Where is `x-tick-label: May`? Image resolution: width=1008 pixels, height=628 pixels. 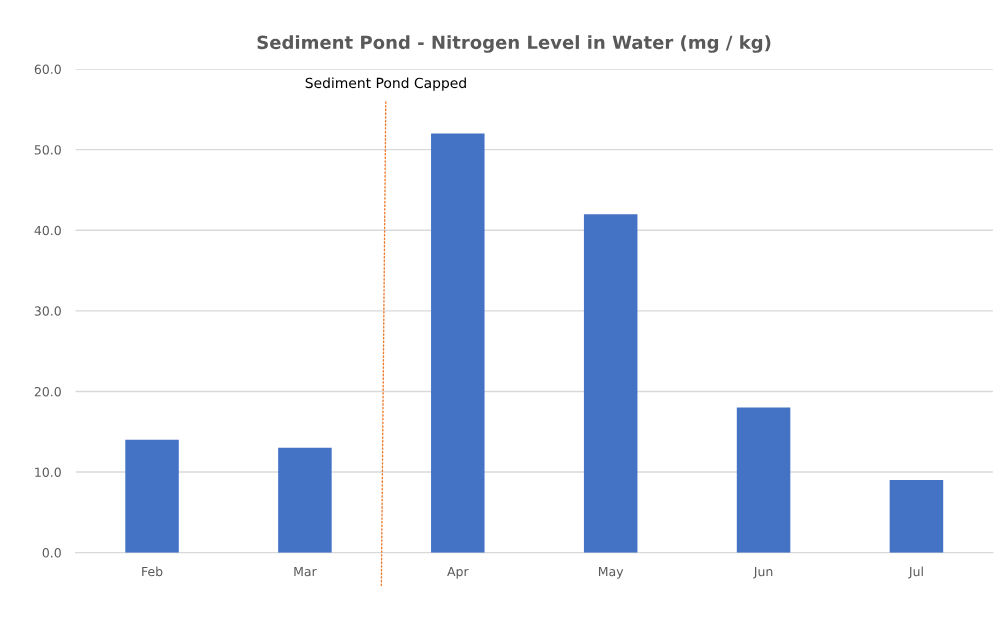
x-tick-label: May is located at coordinates (611, 572).